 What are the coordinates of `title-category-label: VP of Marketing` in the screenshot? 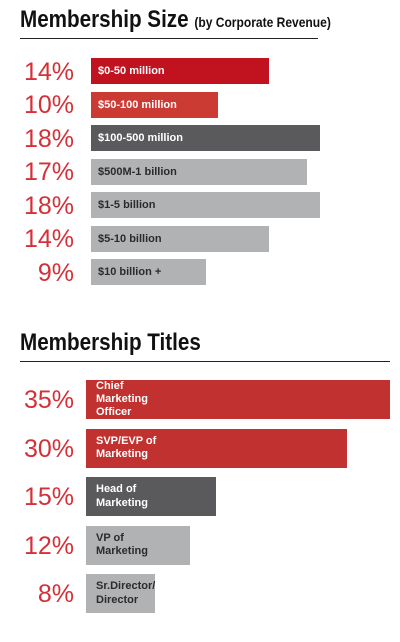 It's located at (122, 544).